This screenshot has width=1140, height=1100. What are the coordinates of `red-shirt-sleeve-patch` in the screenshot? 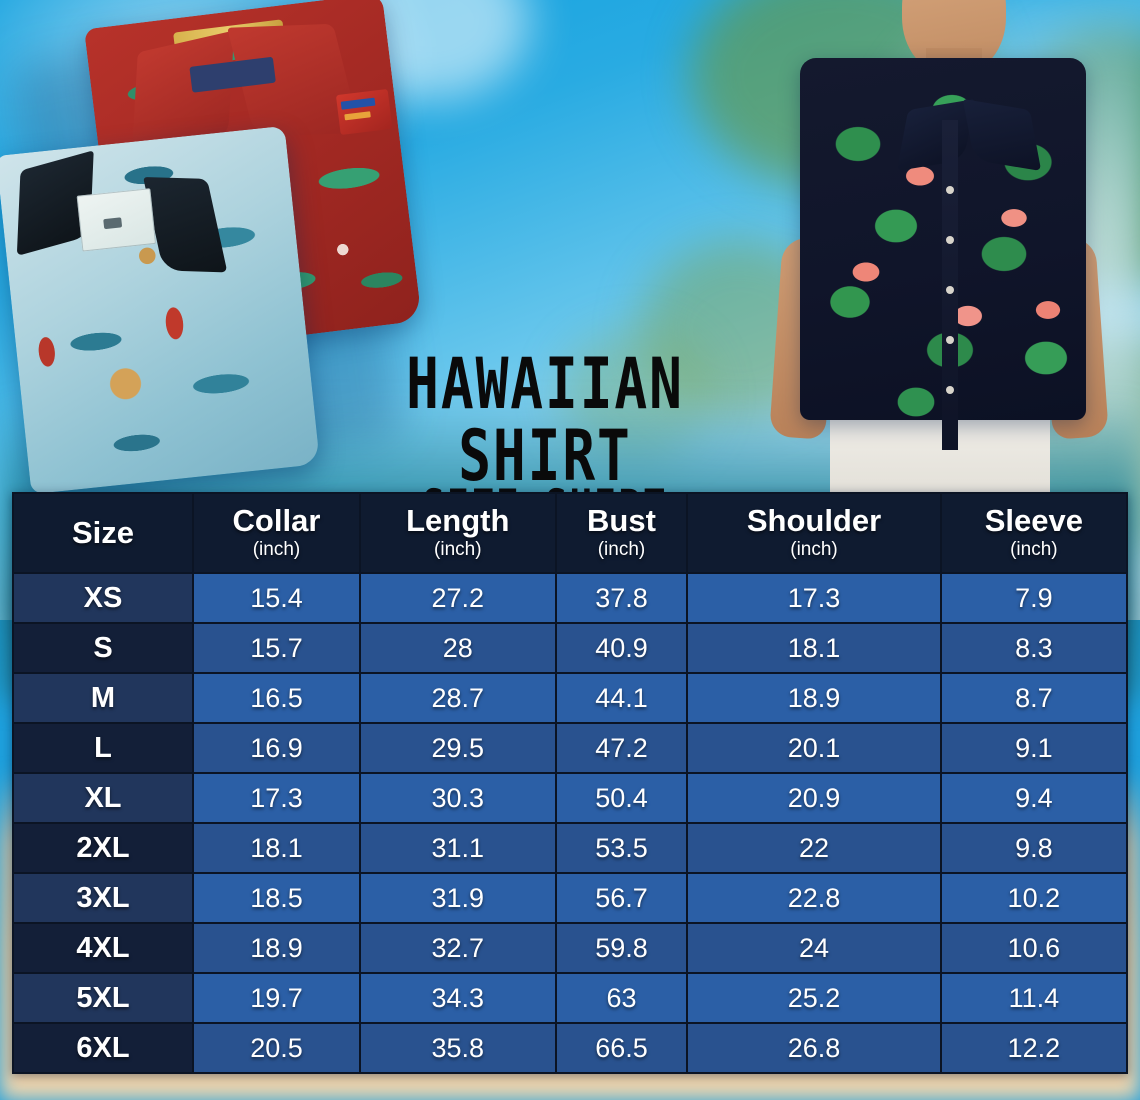 It's located at (364, 112).